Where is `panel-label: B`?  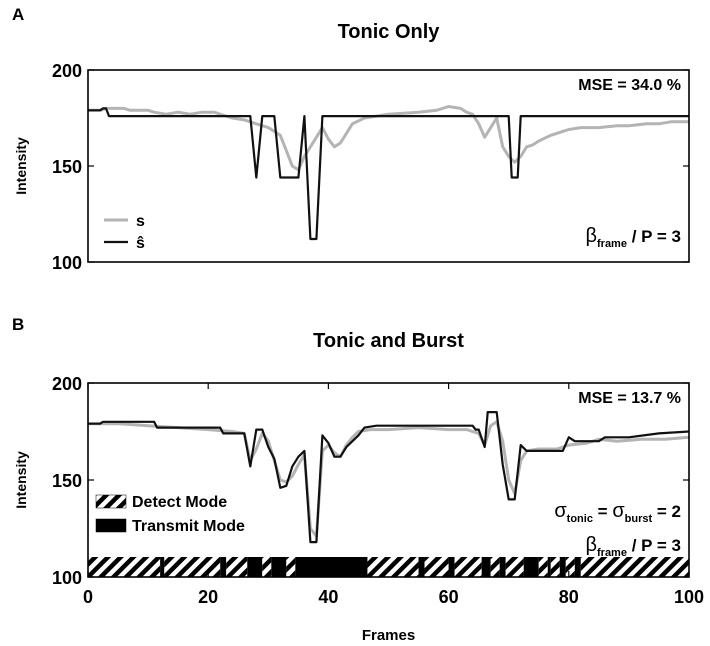
panel-label: B is located at coordinates (18, 324).